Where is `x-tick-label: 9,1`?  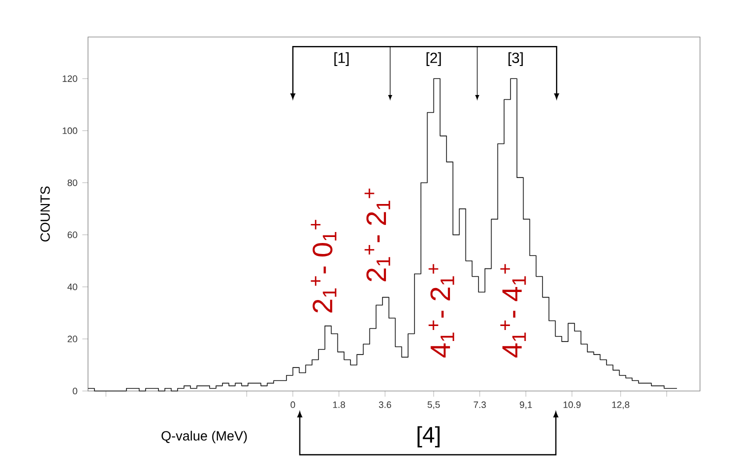
x-tick-label: 9,1 is located at coordinates (526, 405).